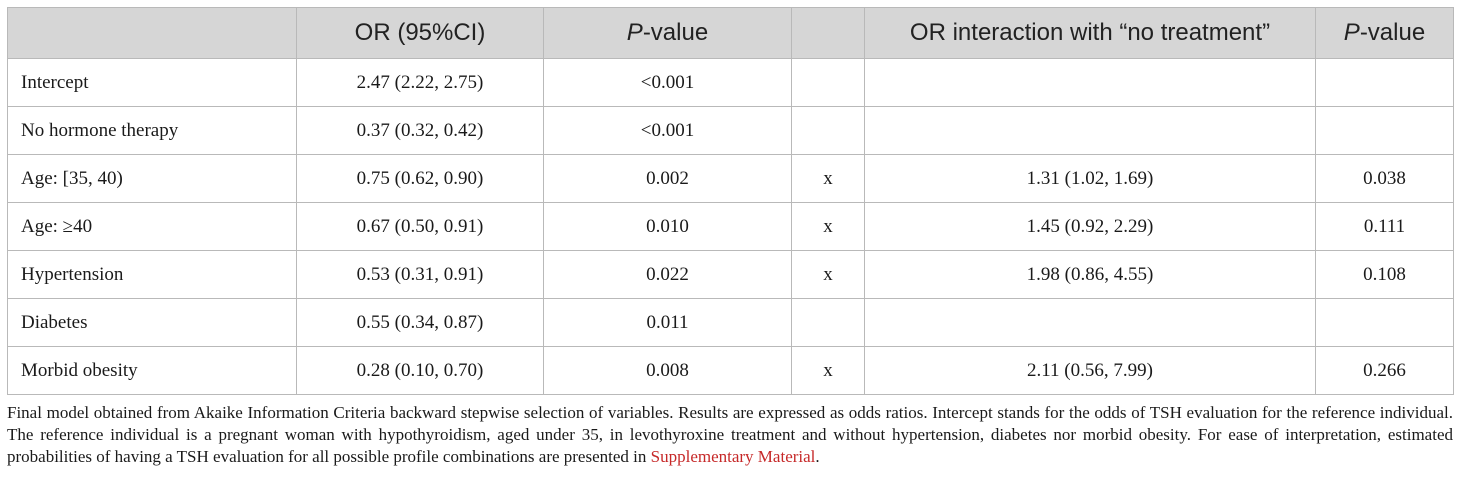  I want to click on header-p-letter: P, so click(634, 32).